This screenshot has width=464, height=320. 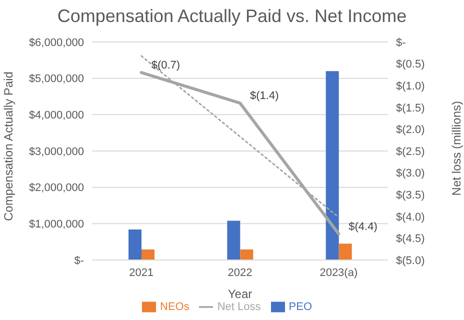 What do you see at coordinates (401, 42) in the screenshot?
I see `y2-tick-label: $-` at bounding box center [401, 42].